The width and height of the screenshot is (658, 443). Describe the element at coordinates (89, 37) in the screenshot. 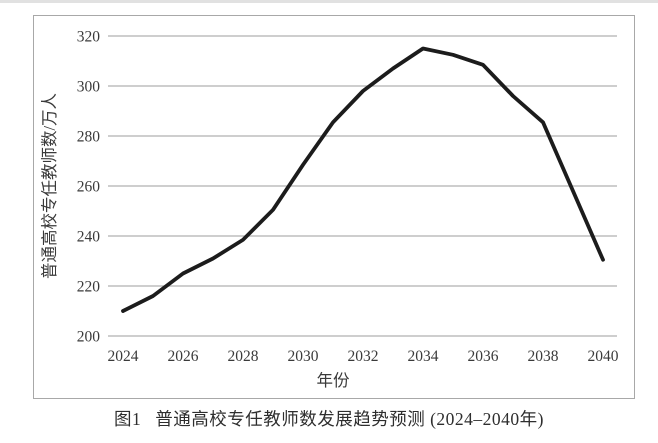

I see `y-tick-label-320: 320` at that location.